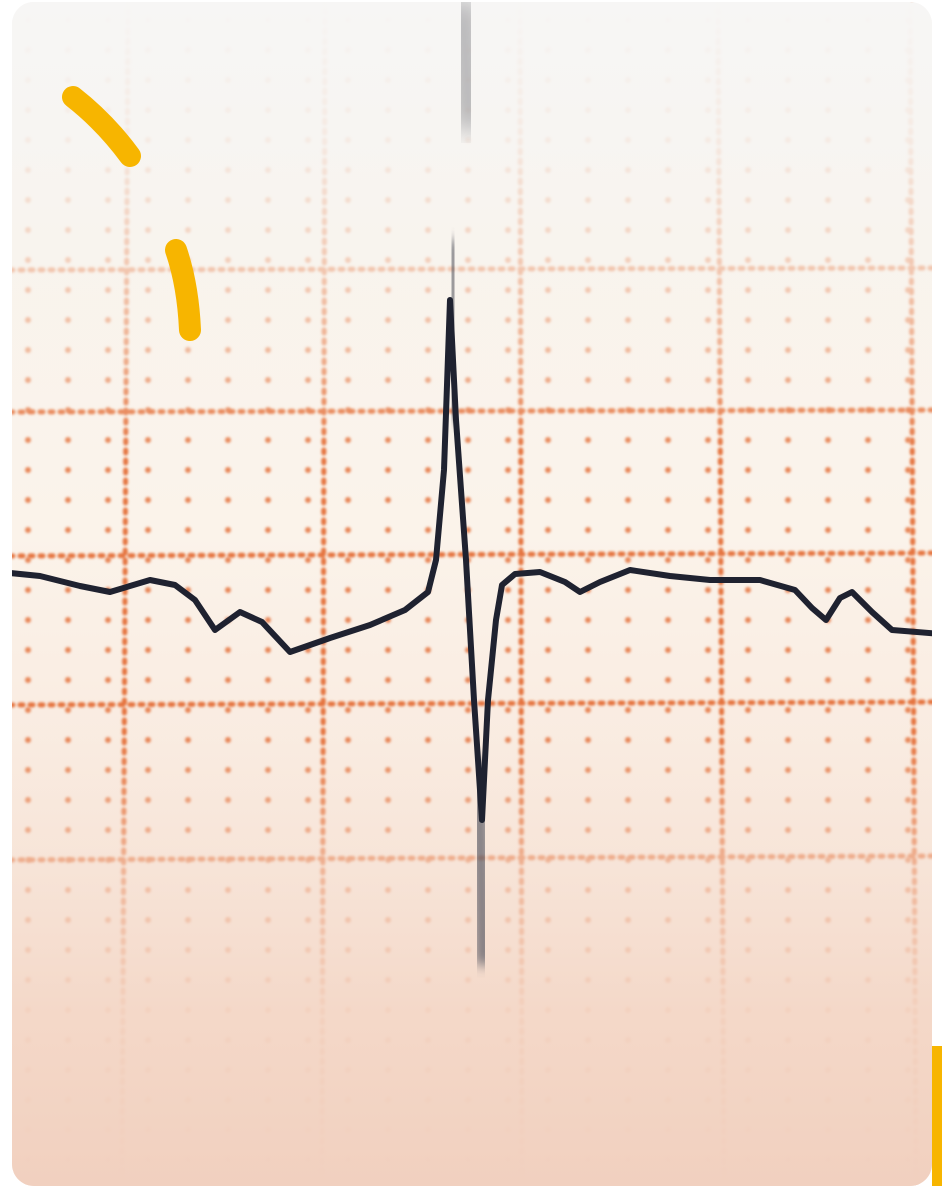 This screenshot has width=942, height=1186. What do you see at coordinates (937, 1116) in the screenshot?
I see `decor-bar` at bounding box center [937, 1116].